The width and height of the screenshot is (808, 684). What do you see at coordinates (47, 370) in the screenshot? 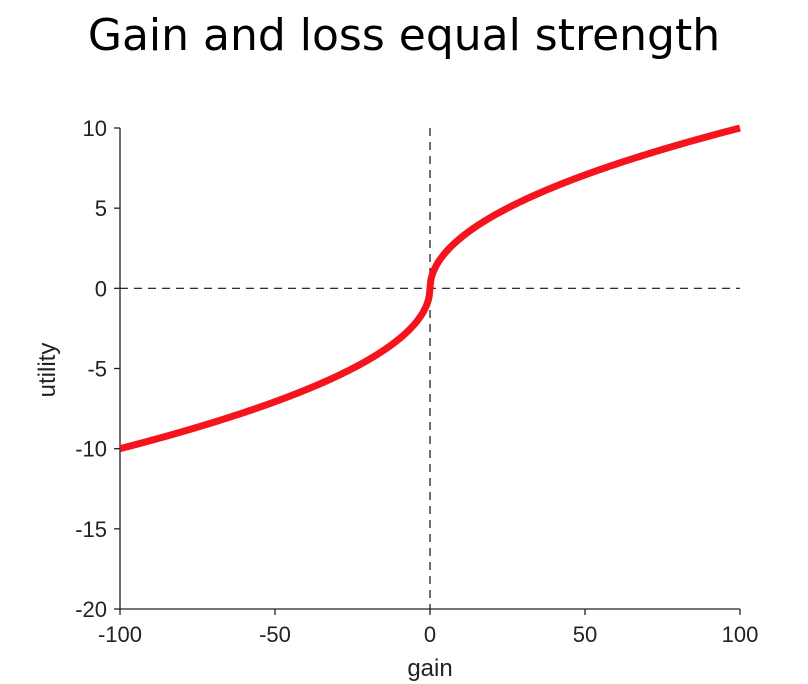
I see `y-axis-label: utility` at bounding box center [47, 370].